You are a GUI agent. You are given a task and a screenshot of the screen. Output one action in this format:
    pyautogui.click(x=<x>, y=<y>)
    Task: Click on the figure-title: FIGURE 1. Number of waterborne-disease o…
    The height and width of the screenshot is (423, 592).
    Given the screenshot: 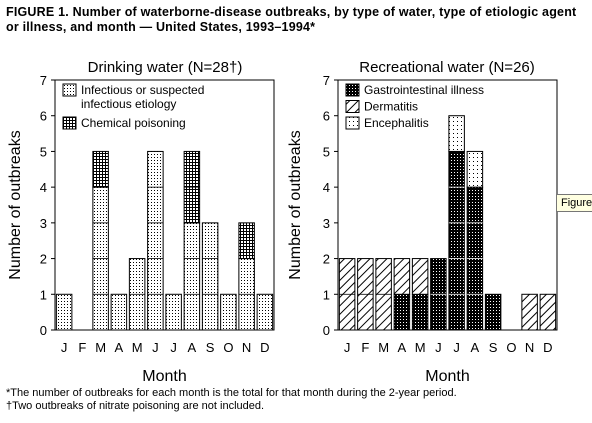 What is the action you would take?
    pyautogui.click(x=291, y=19)
    